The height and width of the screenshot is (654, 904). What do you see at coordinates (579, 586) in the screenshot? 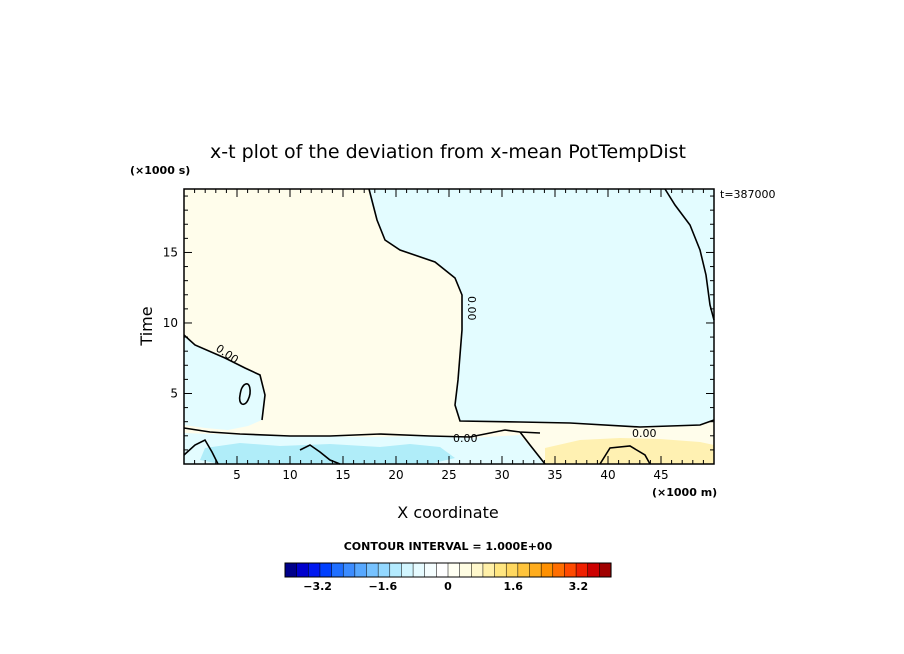
I see `colorbar-tick-label: 3.2` at bounding box center [579, 586].